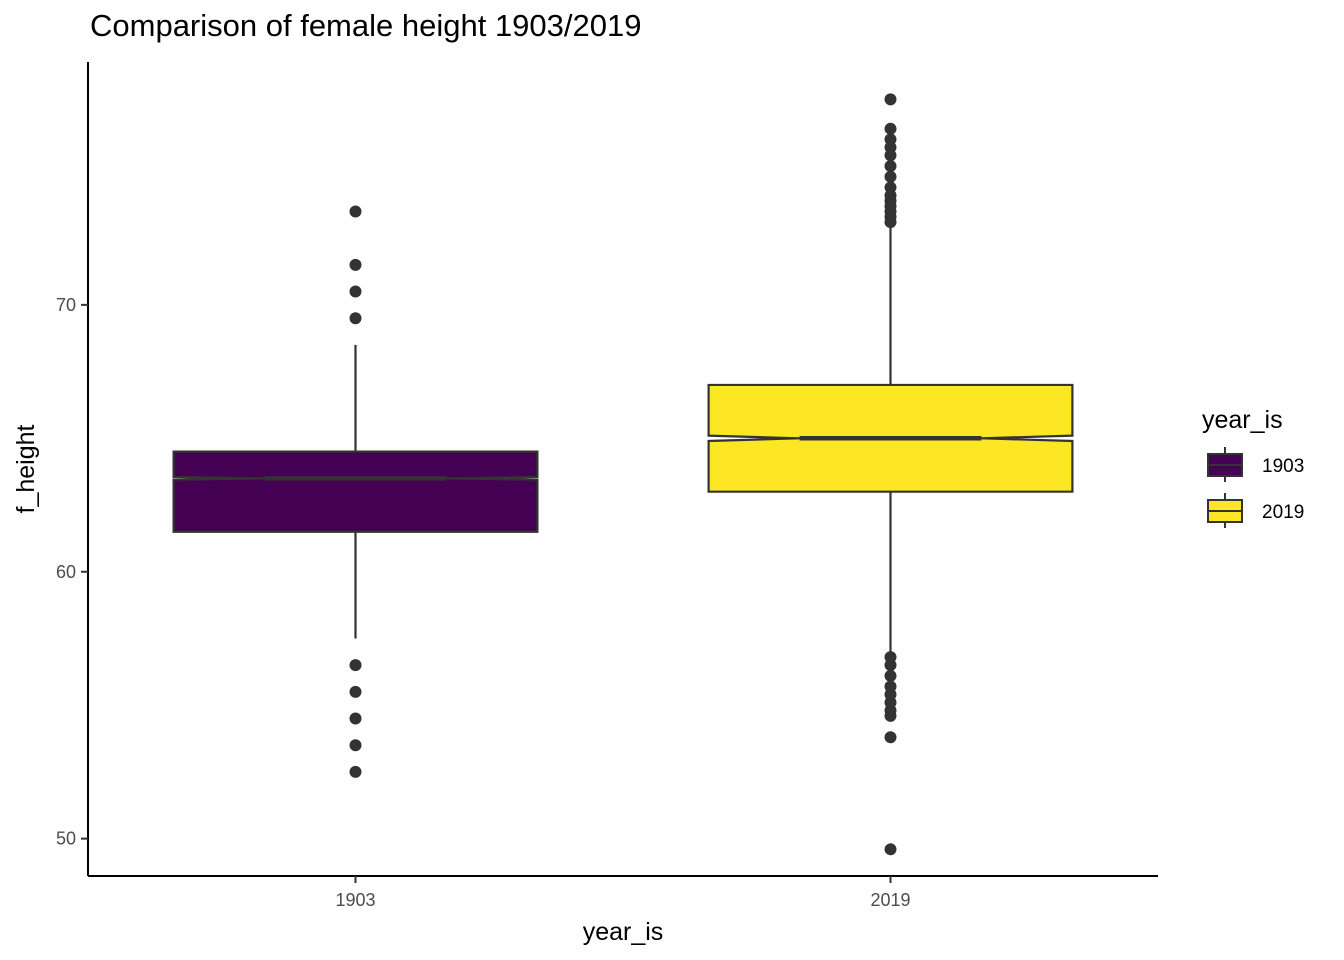 Image resolution: width=1344 pixels, height=960 pixels. I want to click on chart-title: Comparison of female height 1903/2019, so click(366, 25).